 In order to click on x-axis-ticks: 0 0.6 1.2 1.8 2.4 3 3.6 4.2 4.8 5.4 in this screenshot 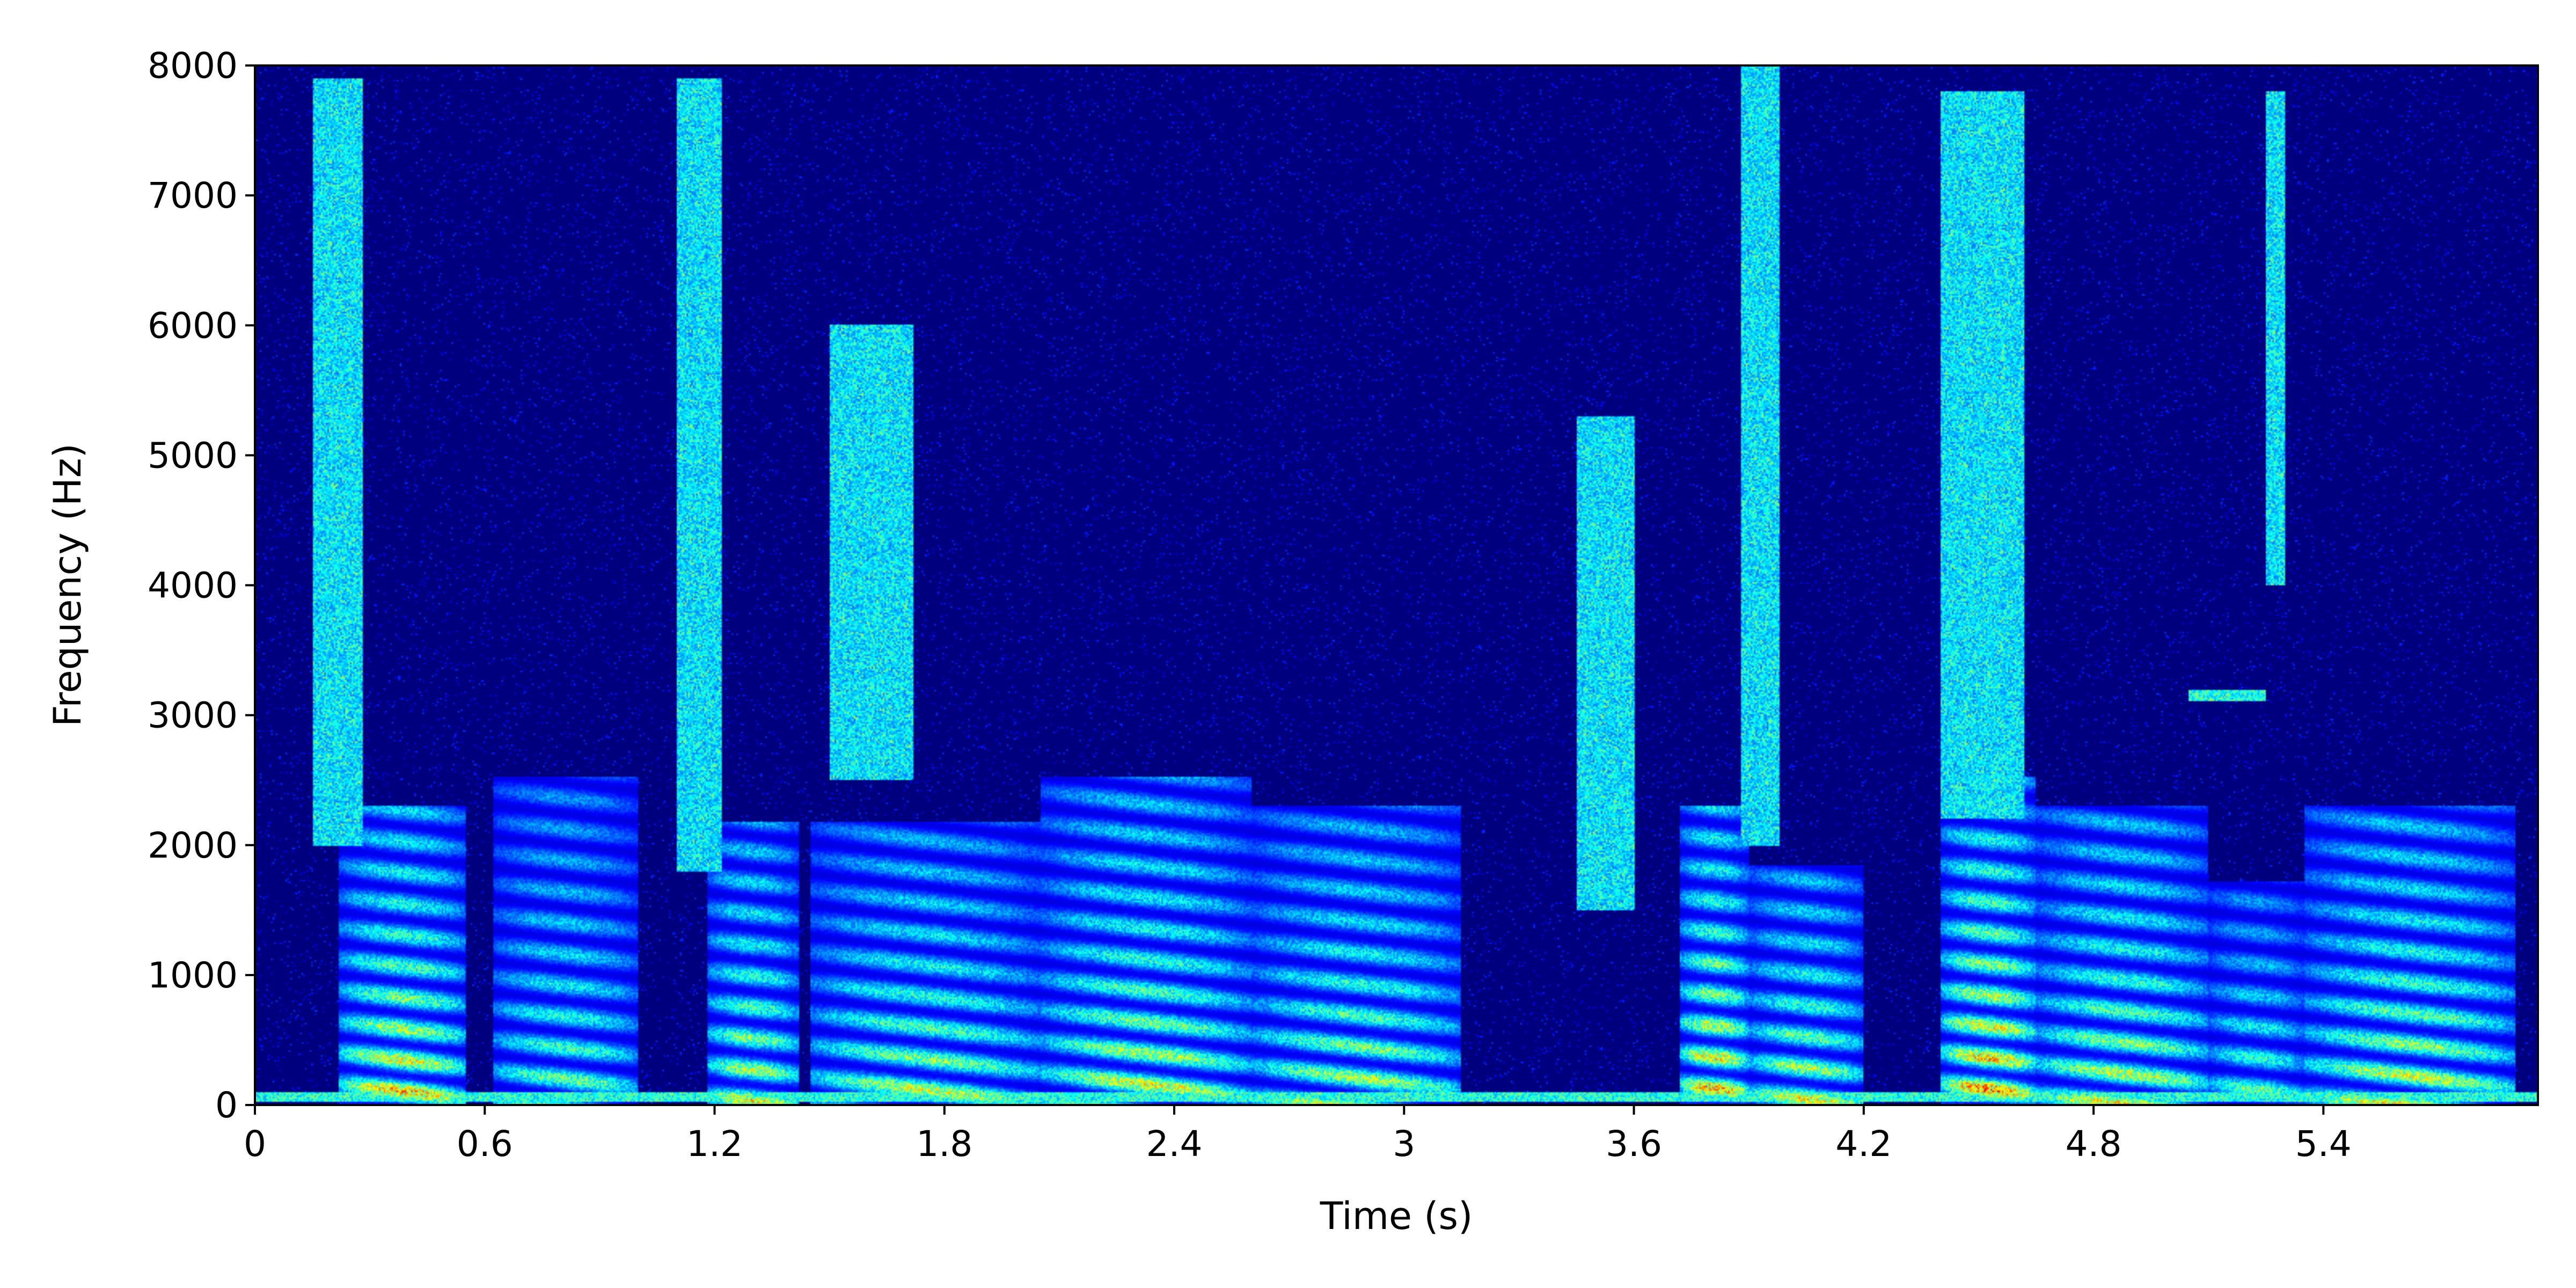, I will do `click(1298, 1135)`.